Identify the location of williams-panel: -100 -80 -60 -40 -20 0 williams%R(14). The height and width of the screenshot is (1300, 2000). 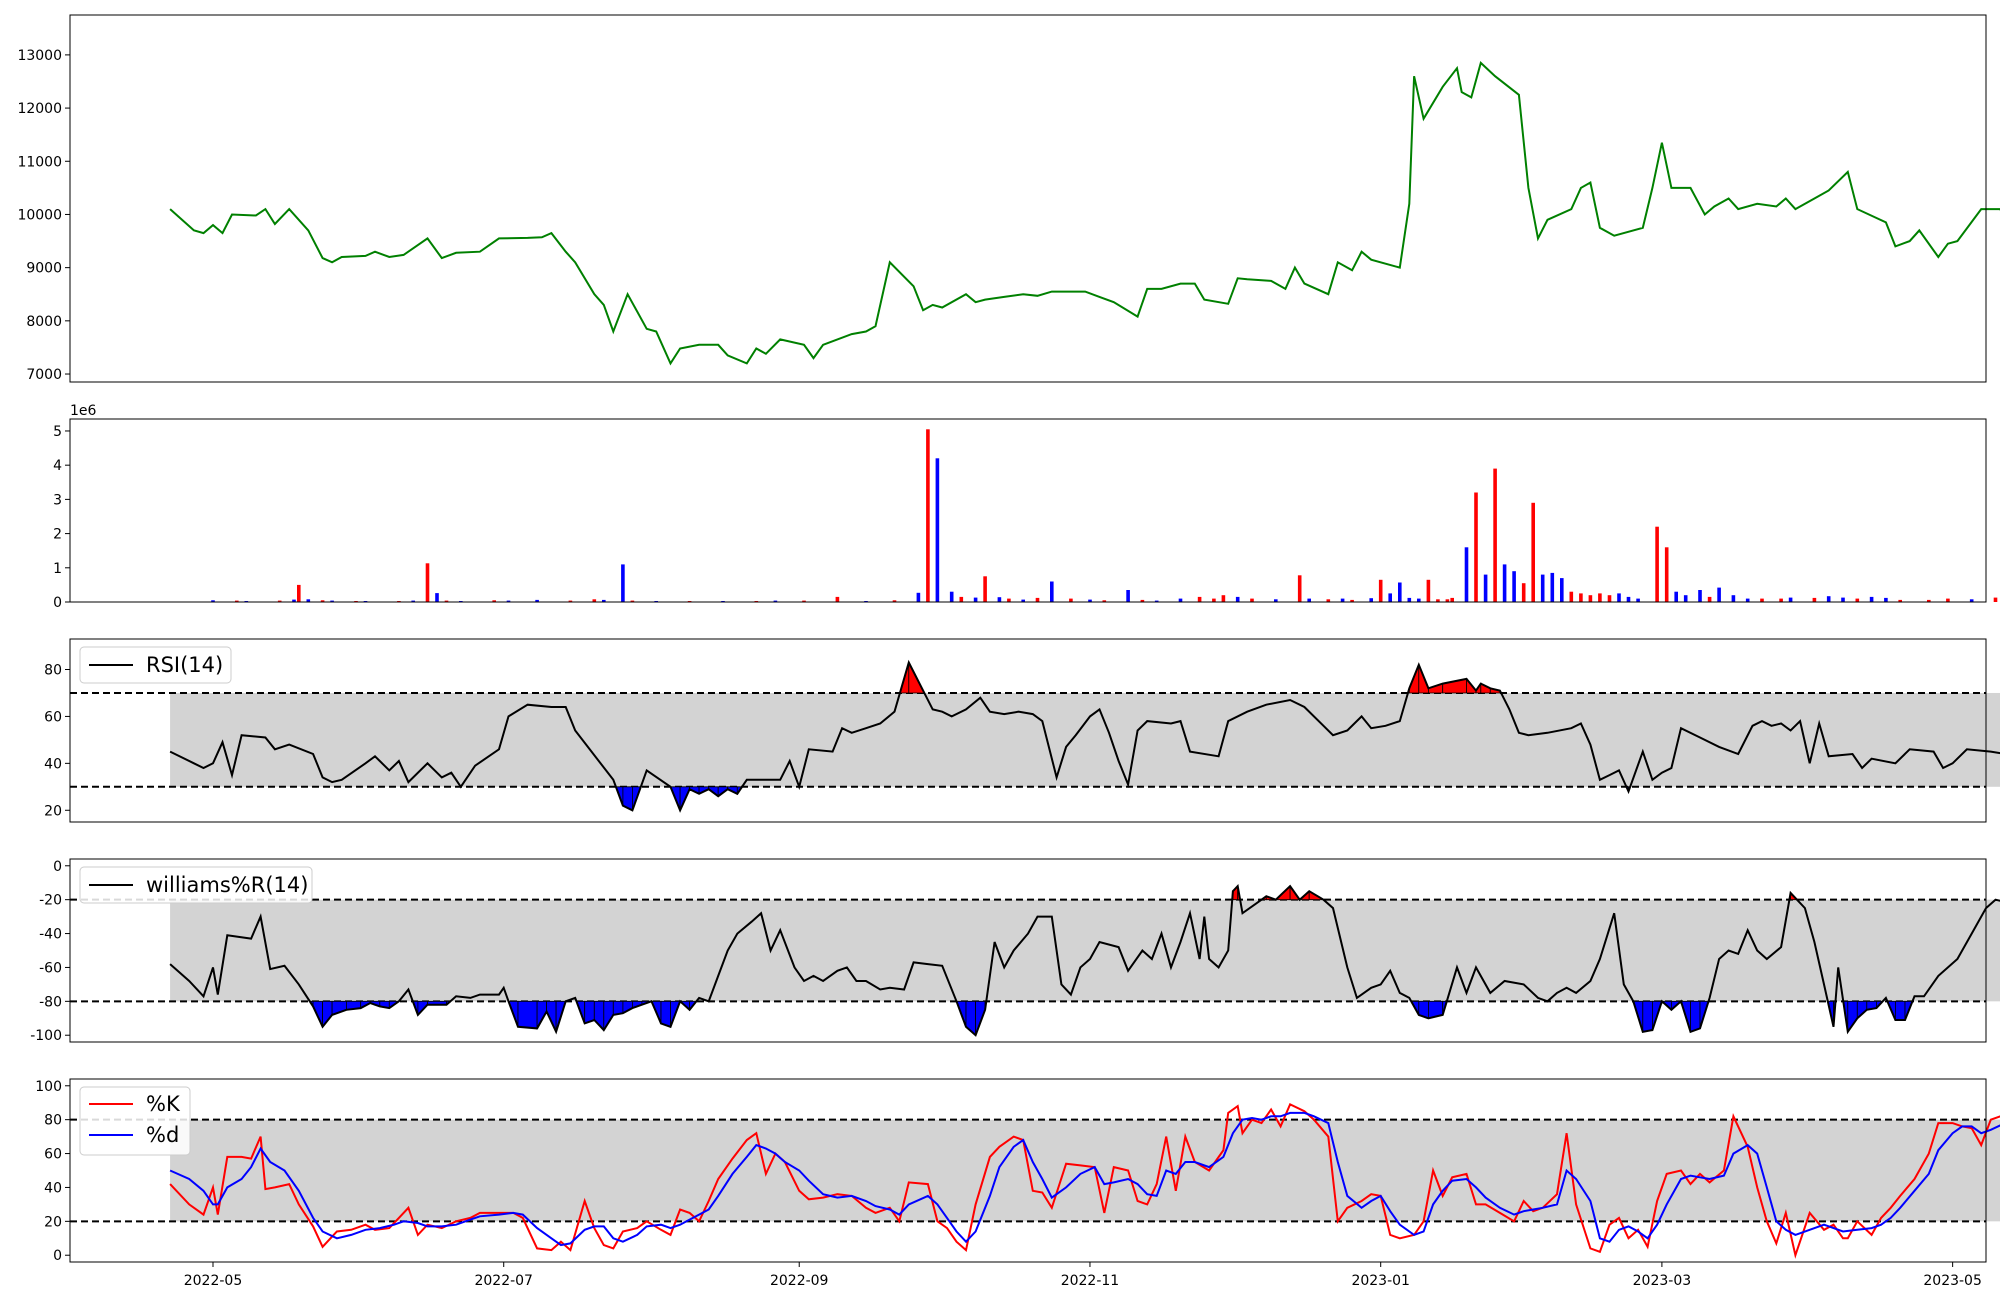
(1015, 951).